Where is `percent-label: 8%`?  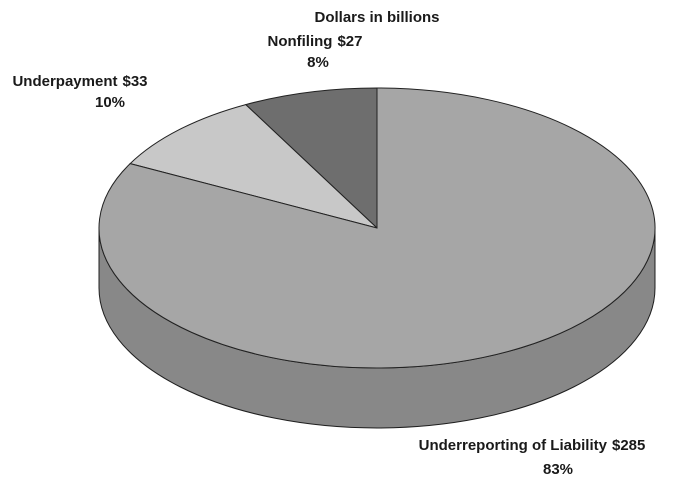
percent-label: 8% is located at coordinates (318, 62).